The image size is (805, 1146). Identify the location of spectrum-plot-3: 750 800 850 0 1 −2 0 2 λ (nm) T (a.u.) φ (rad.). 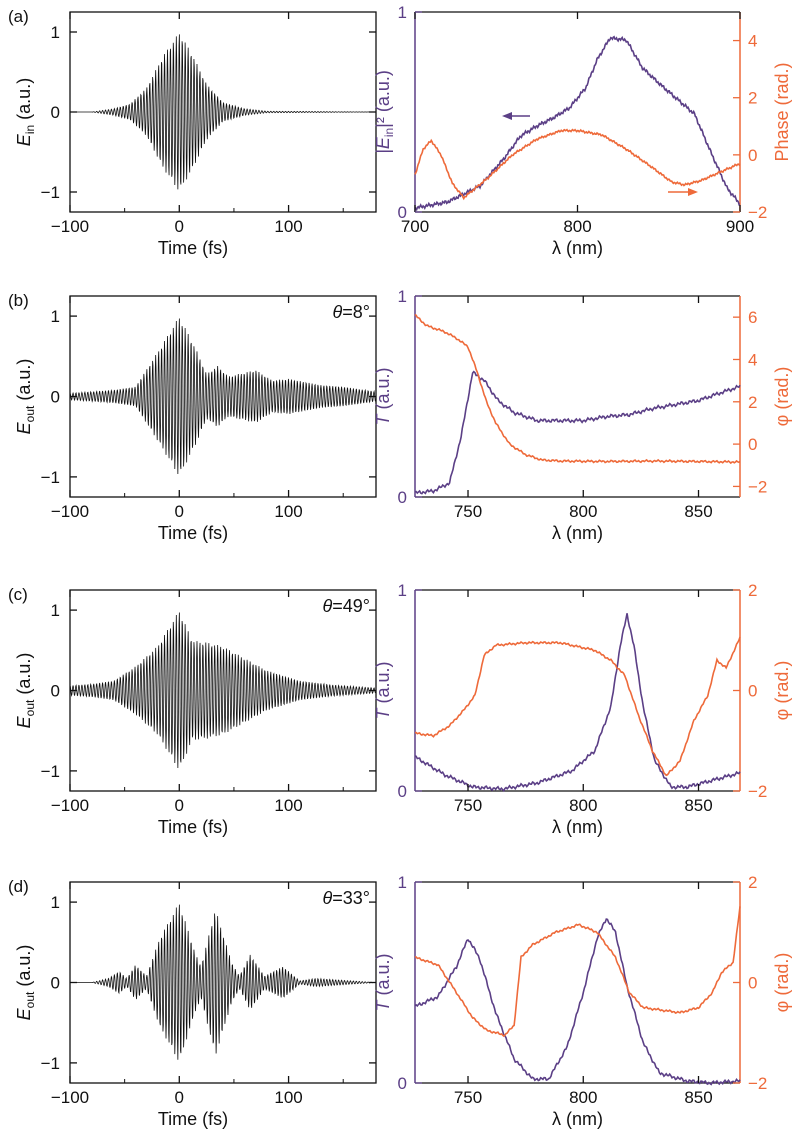
(582, 709).